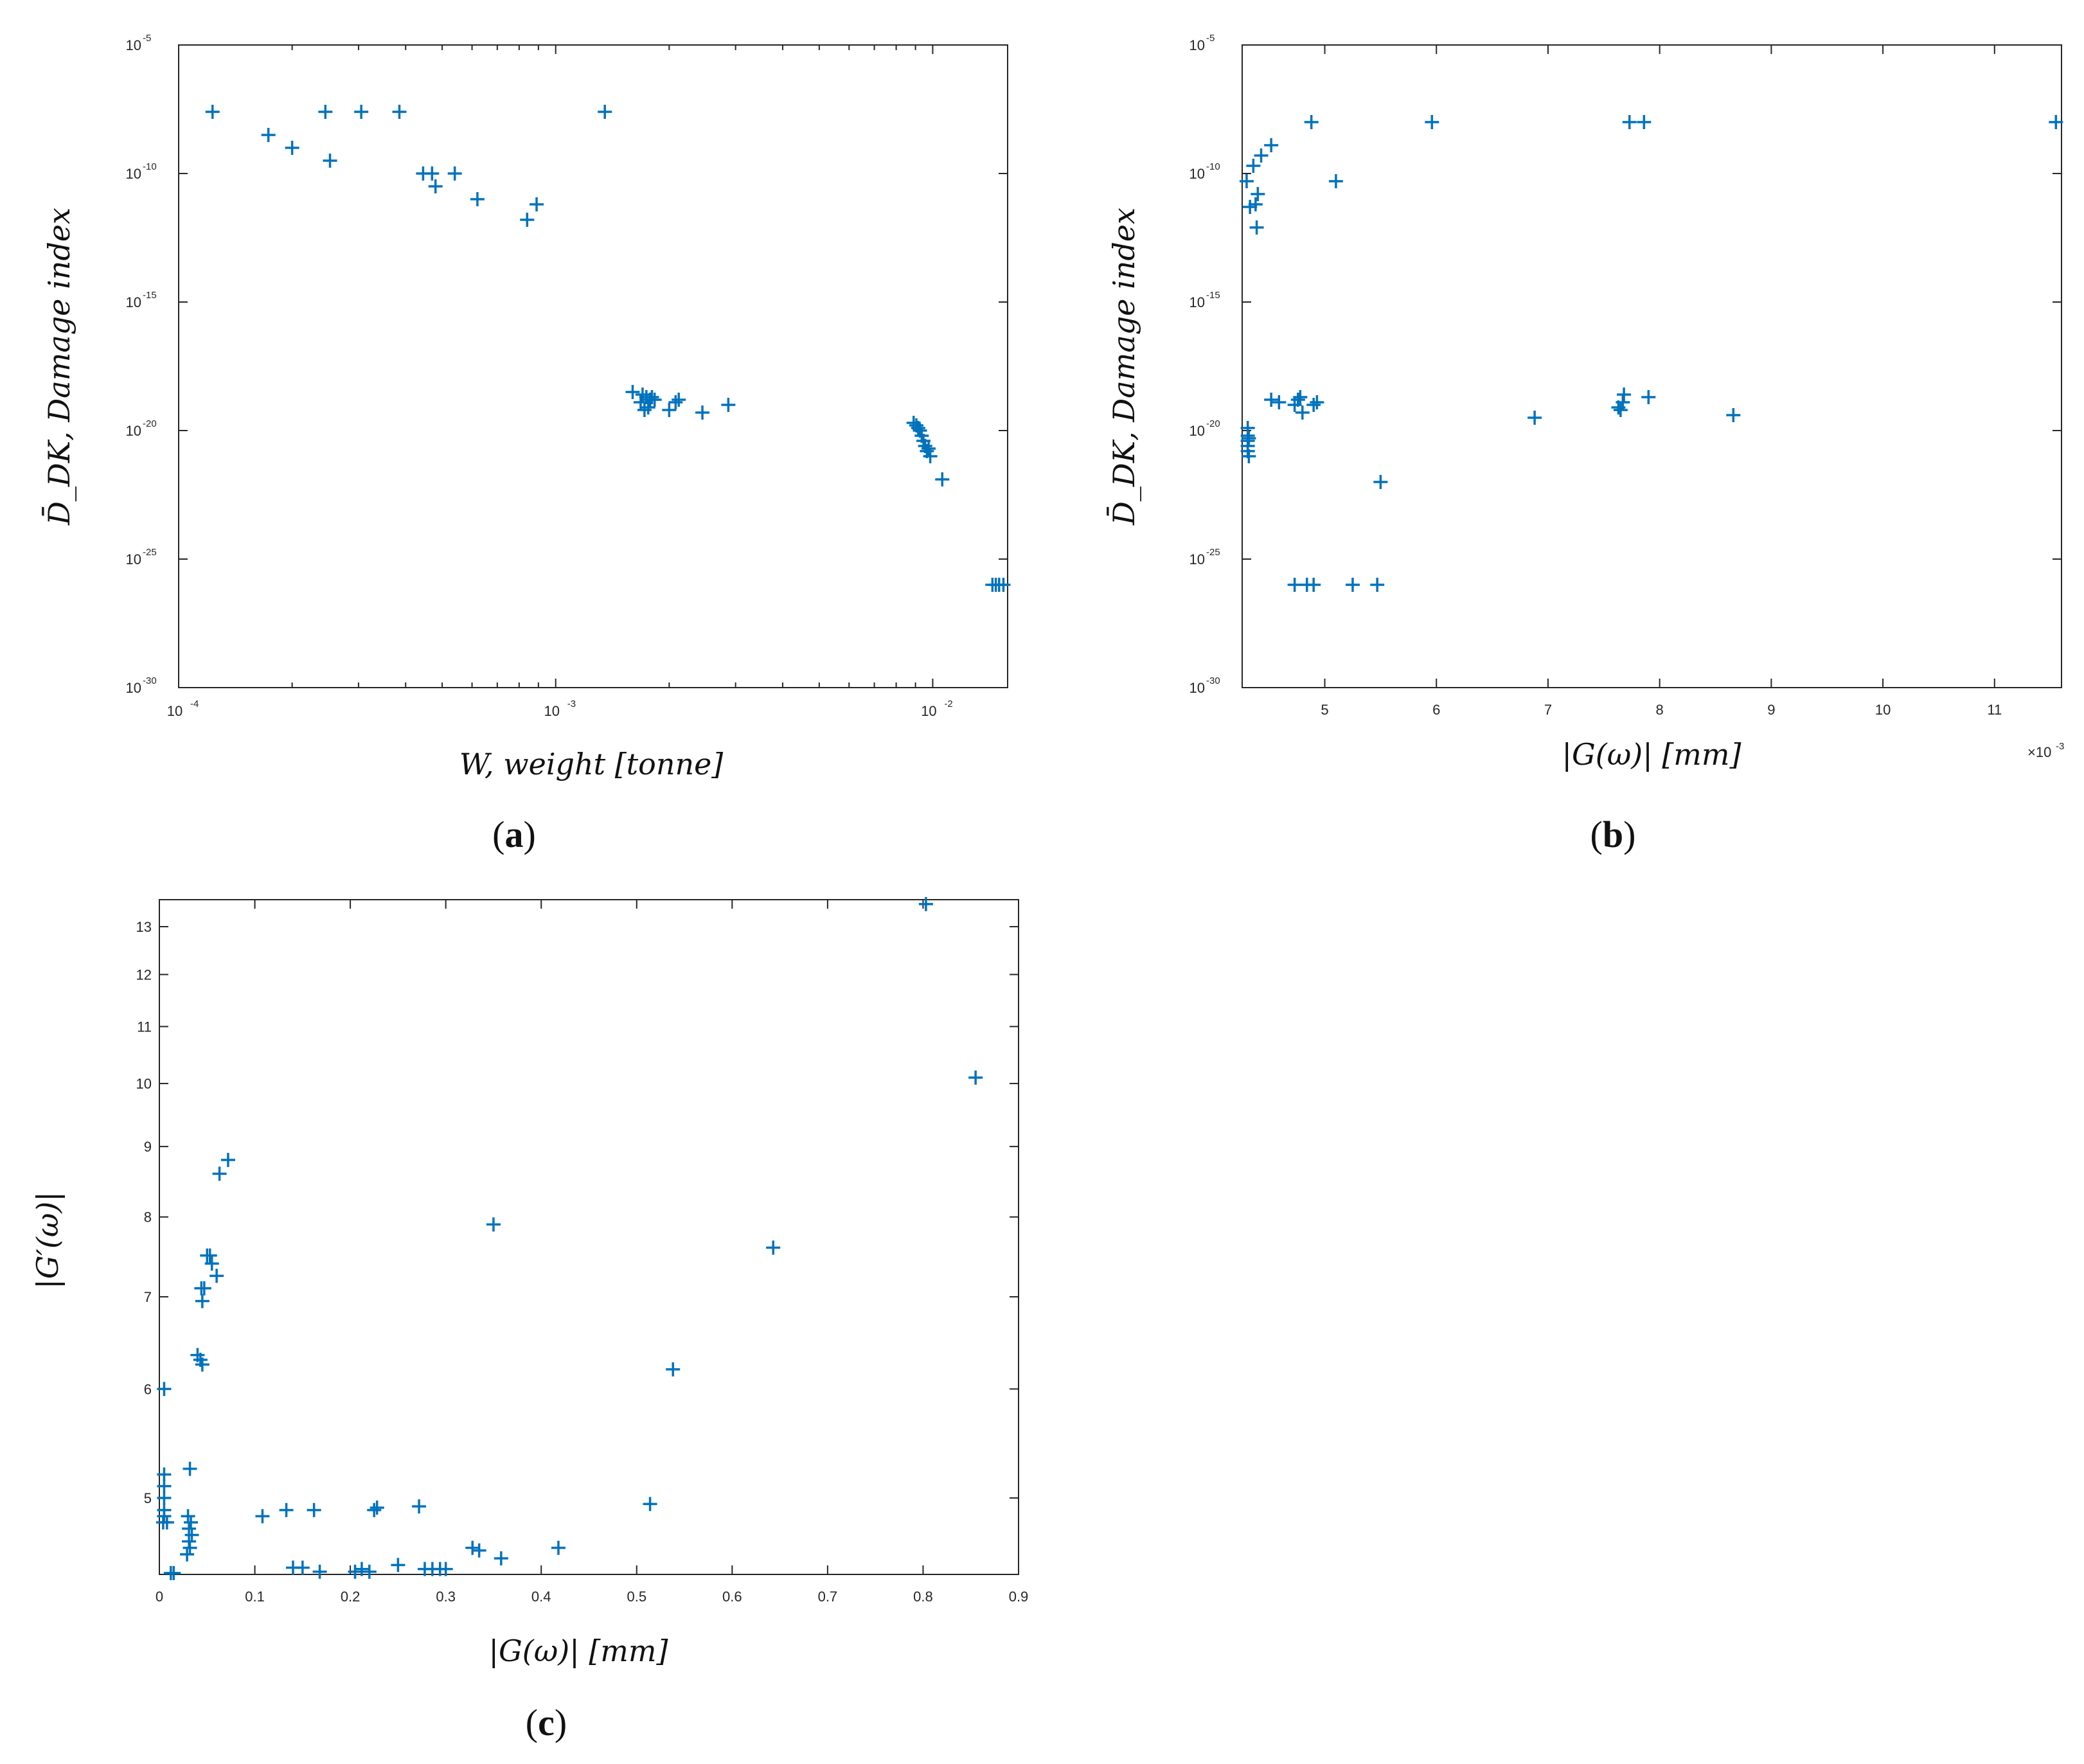  What do you see at coordinates (148, 1498) in the screenshot?
I see `y-tick-label: 5` at bounding box center [148, 1498].